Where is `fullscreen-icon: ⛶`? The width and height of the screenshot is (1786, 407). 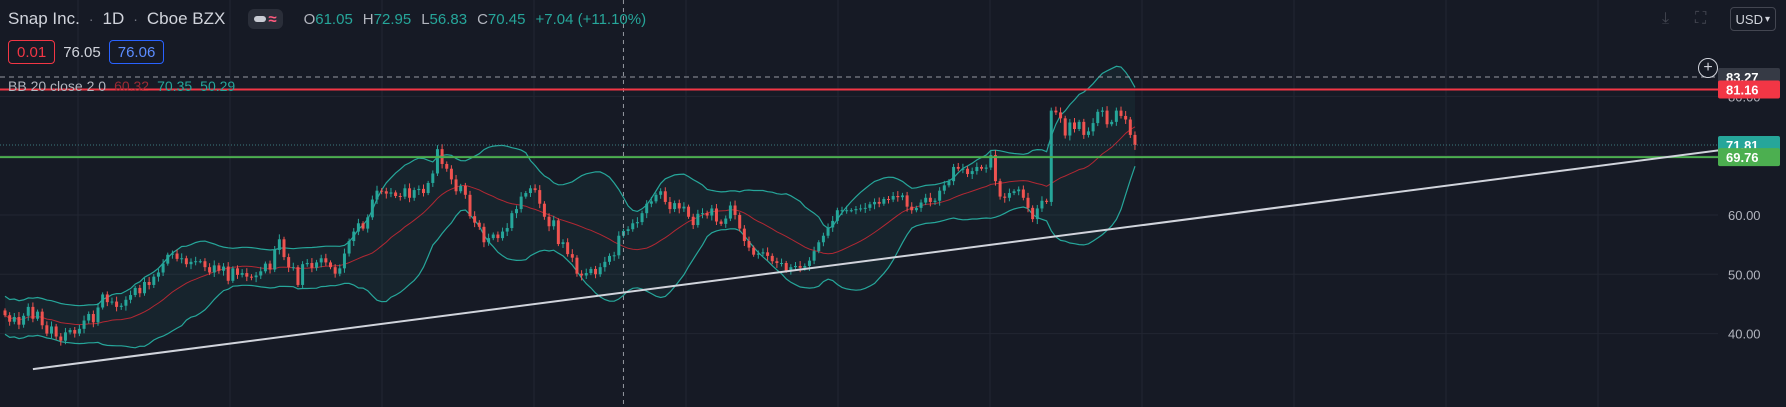 fullscreen-icon: ⛶ is located at coordinates (1701, 18).